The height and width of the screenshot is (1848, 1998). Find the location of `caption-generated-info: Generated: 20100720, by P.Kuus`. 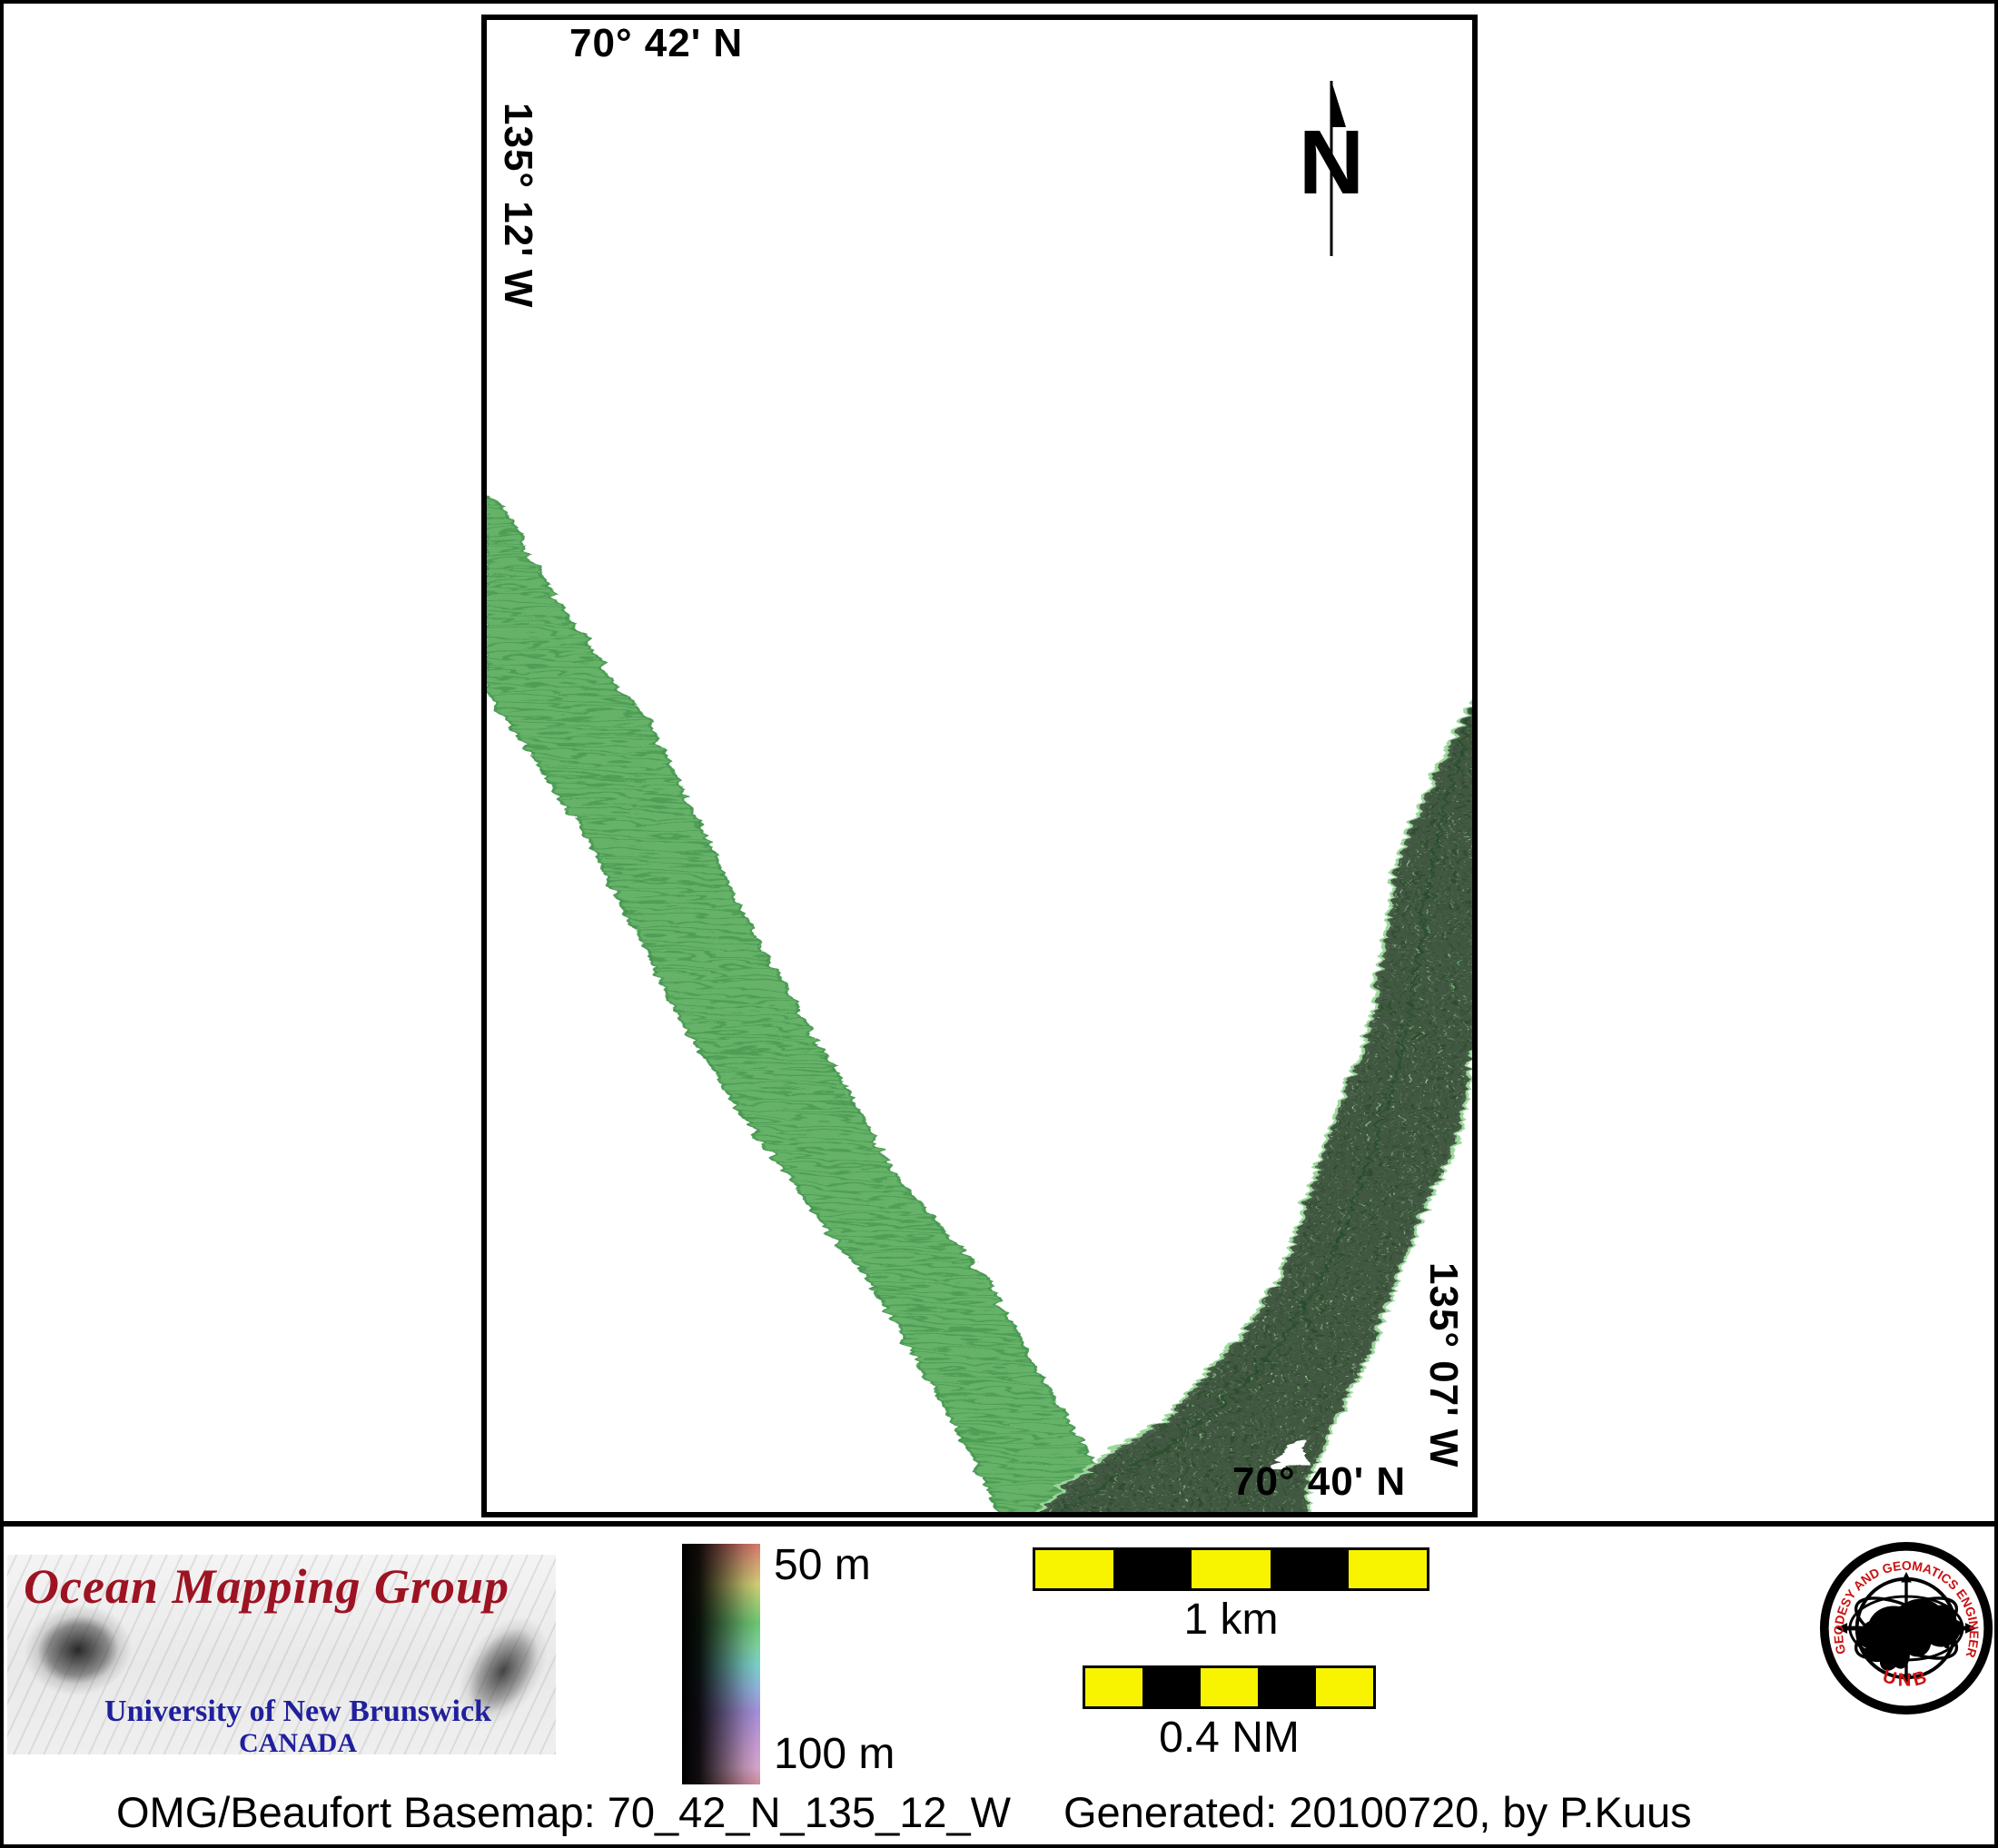

caption-generated-info: Generated: 20100720, by P.Kuus is located at coordinates (1377, 1812).